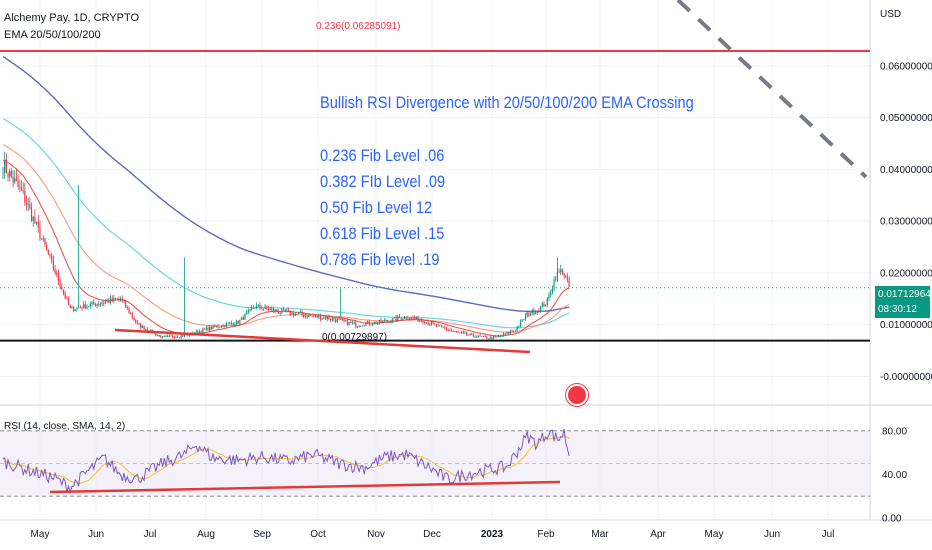 Image resolution: width=932 pixels, height=550 pixels. I want to click on rsi-tick-label: 0.00, so click(892, 519).